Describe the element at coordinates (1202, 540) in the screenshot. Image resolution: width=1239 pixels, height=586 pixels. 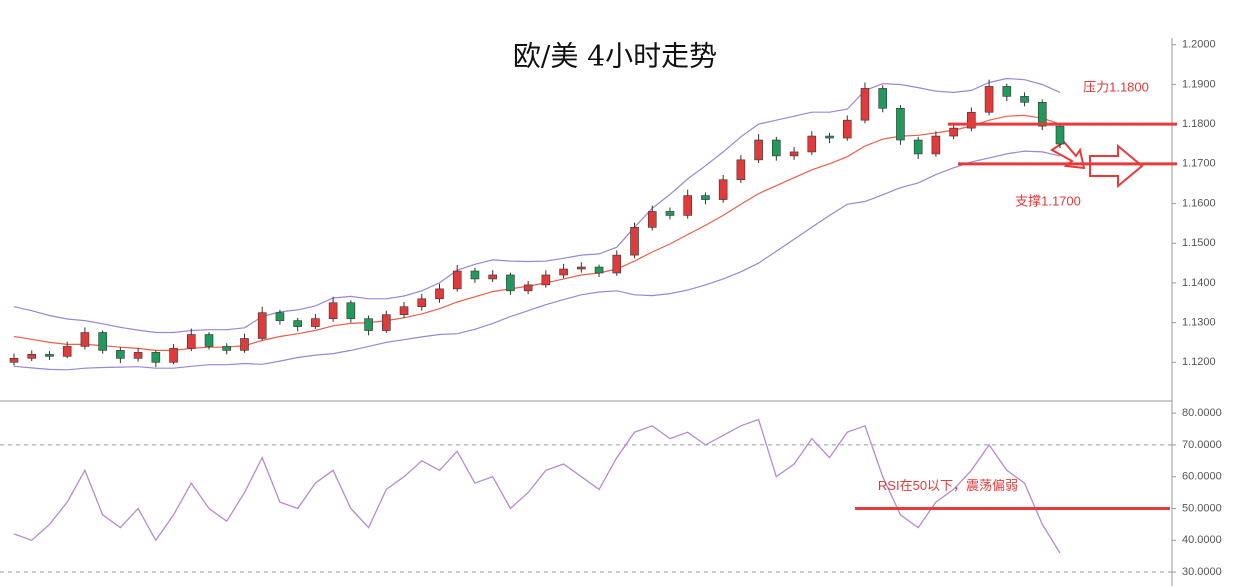
I see `y-tick-label: 40.0000` at that location.